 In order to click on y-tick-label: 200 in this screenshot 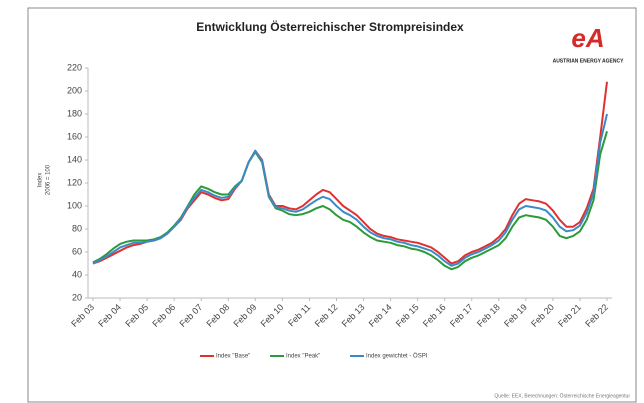, I will do `click(74, 90)`.